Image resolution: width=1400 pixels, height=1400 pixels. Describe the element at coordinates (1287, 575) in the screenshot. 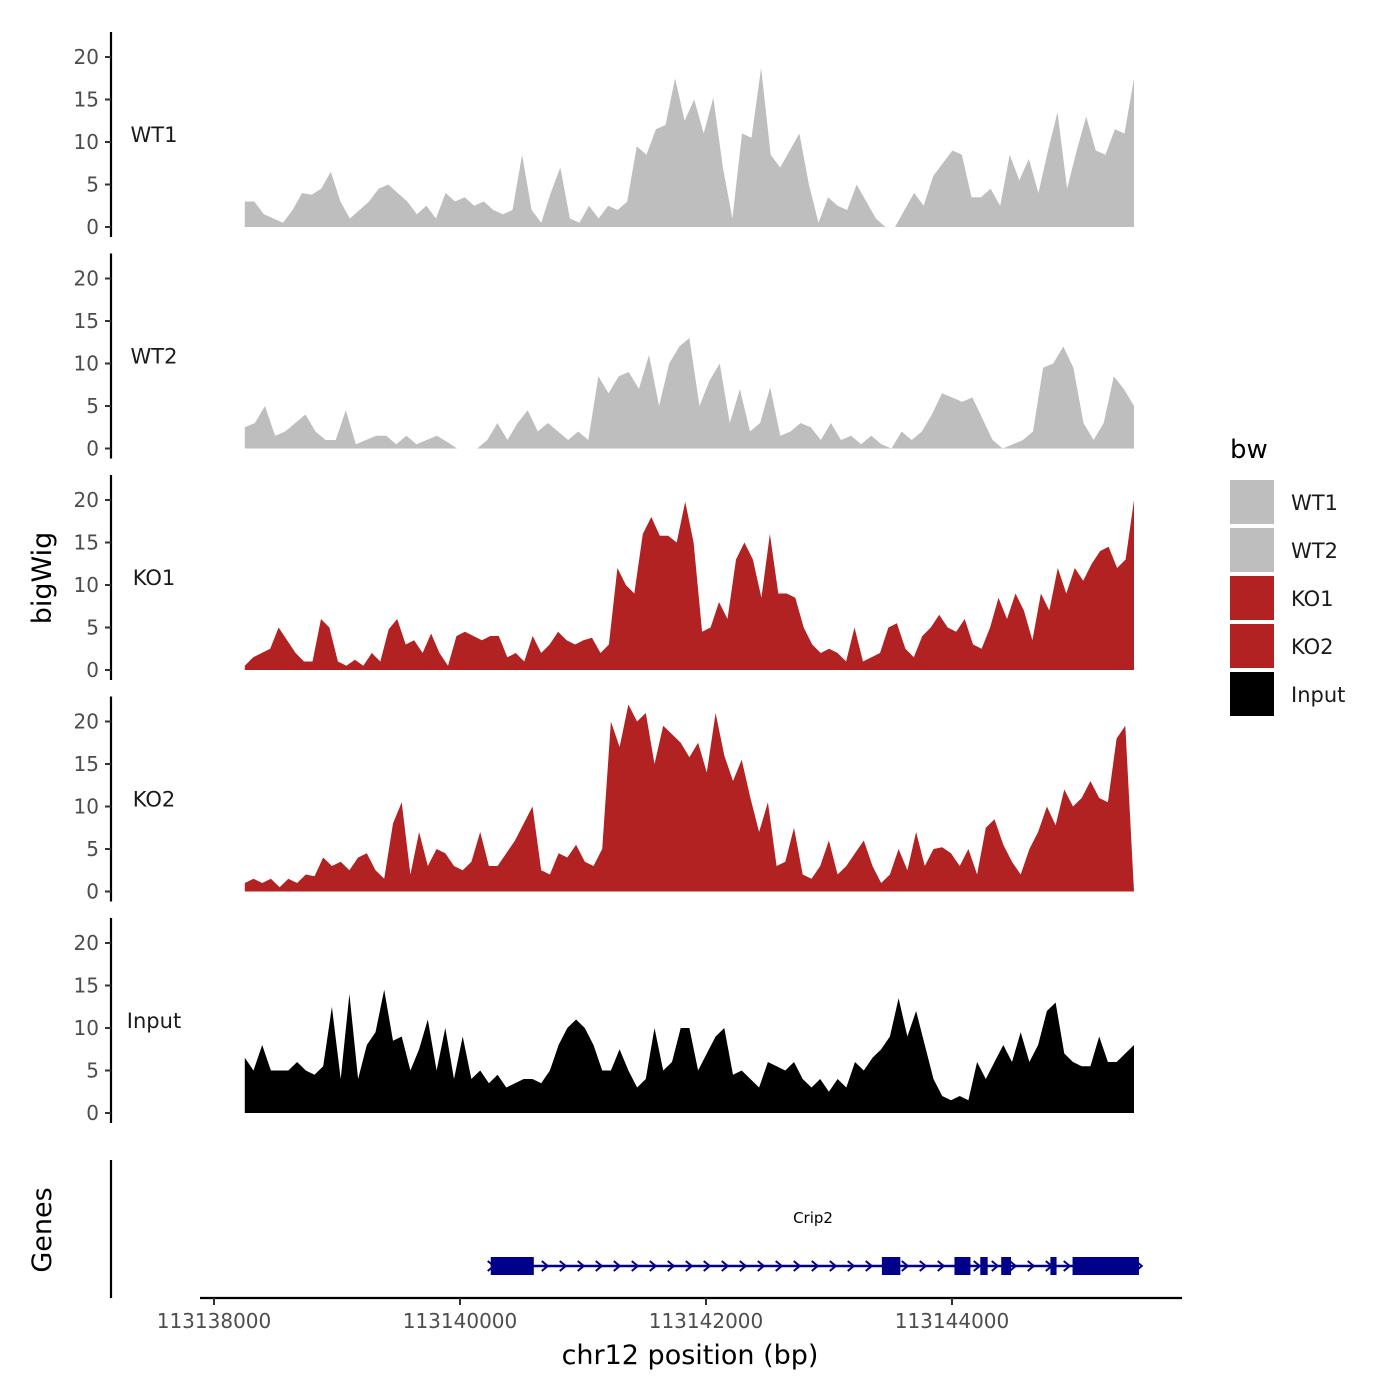

I see `legend: bw WT1 WT2 KO1 KO2 Input` at that location.